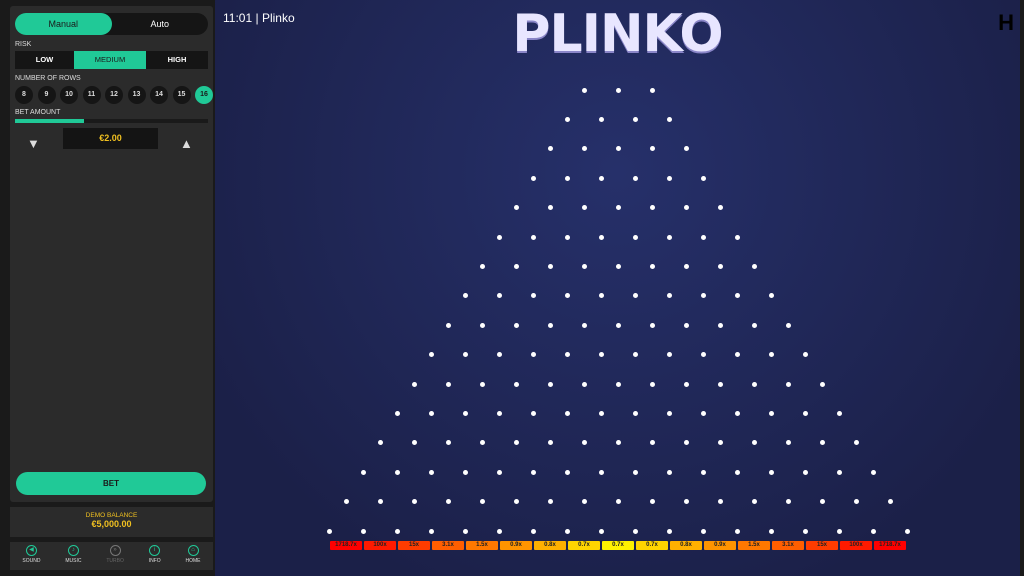 The height and width of the screenshot is (576, 1024). What do you see at coordinates (186, 143) in the screenshot?
I see `increase-bet-icon: ▲` at bounding box center [186, 143].